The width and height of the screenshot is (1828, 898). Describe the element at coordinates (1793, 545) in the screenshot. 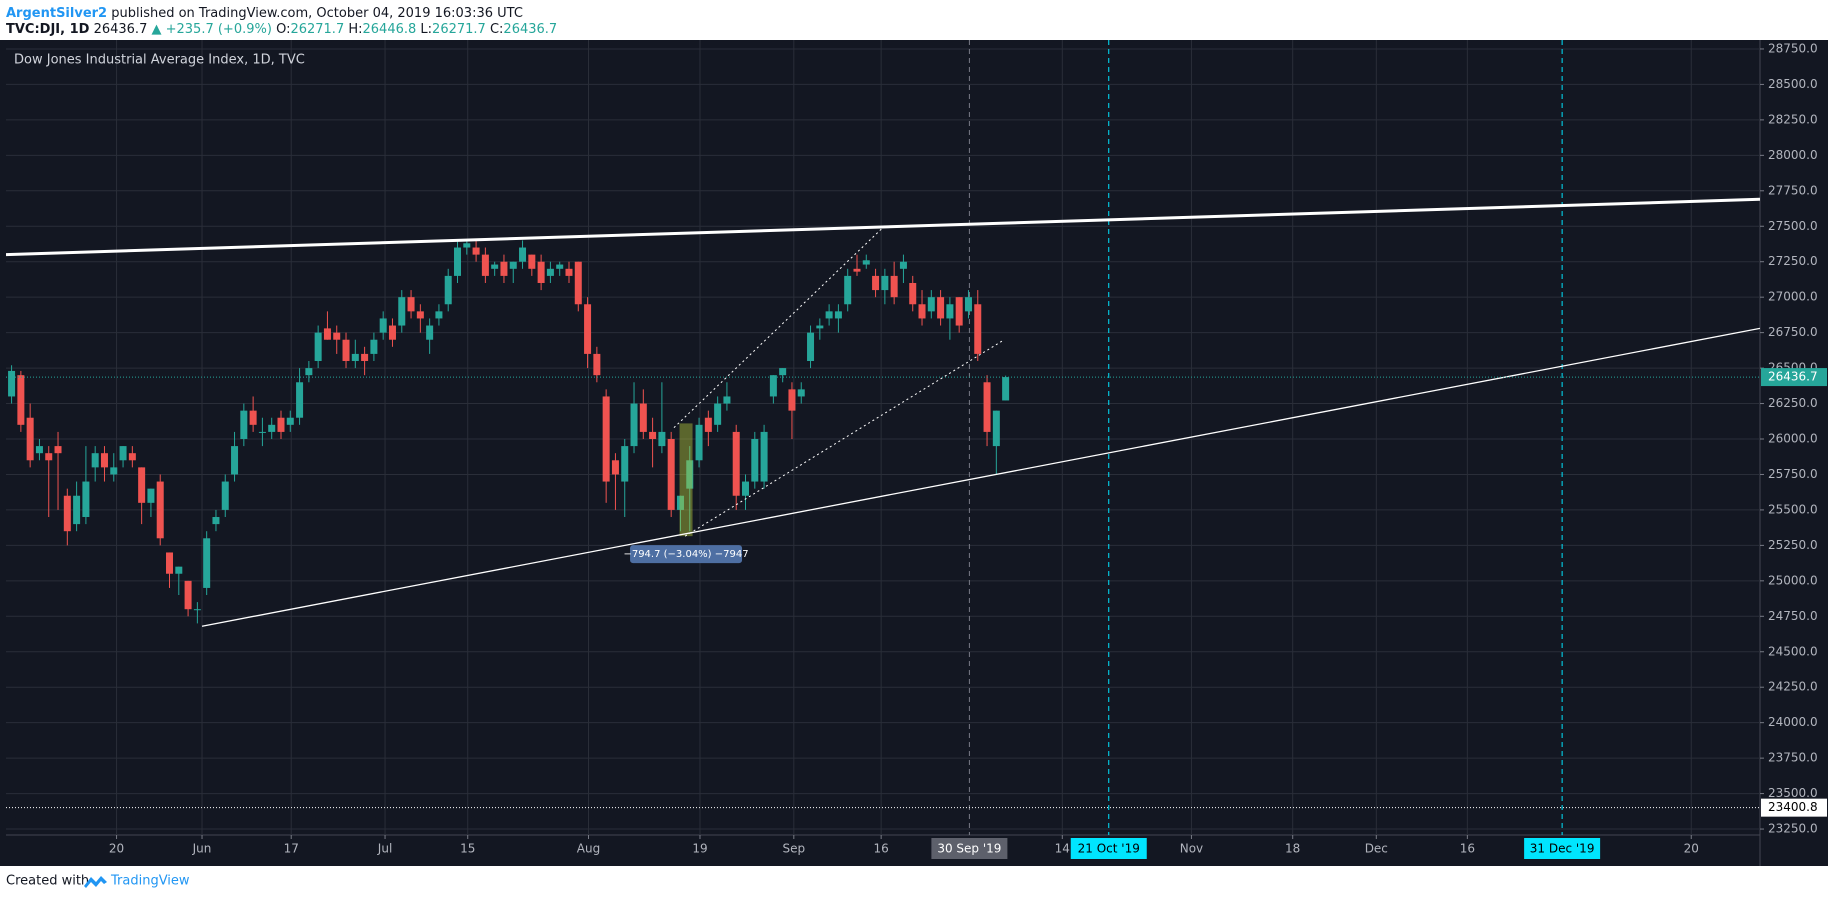

I see `y-tick-label: 25250.0` at that location.